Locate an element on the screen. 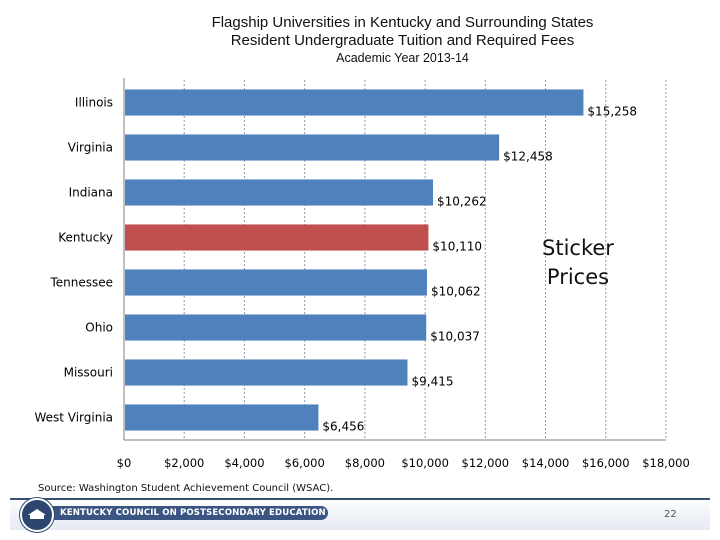 This screenshot has width=720, height=540. bar-missouri is located at coordinates (266, 372).